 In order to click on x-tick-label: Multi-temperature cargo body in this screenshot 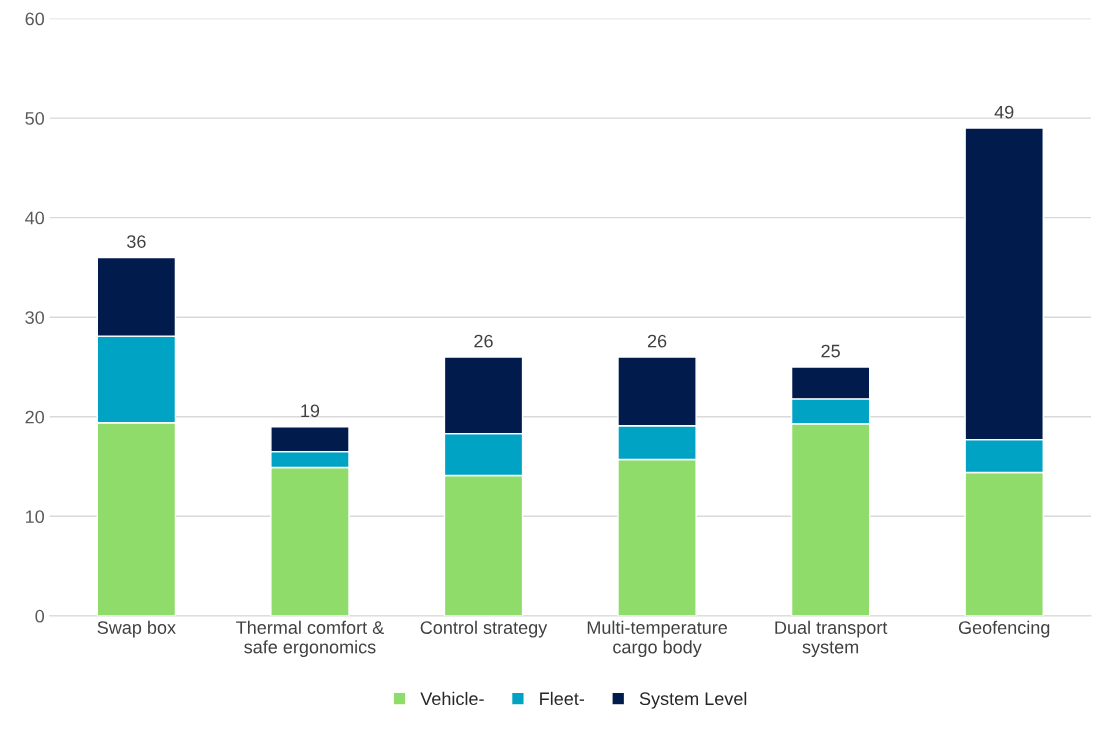, I will do `click(657, 638)`.